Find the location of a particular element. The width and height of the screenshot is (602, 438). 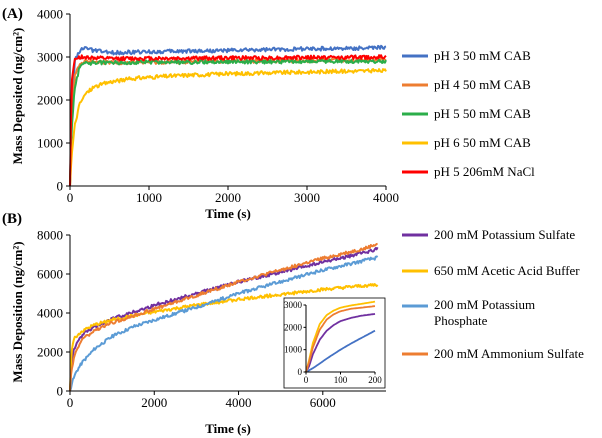

legend-a-label-2: pH 5 50 mM CAB is located at coordinates (482, 113).